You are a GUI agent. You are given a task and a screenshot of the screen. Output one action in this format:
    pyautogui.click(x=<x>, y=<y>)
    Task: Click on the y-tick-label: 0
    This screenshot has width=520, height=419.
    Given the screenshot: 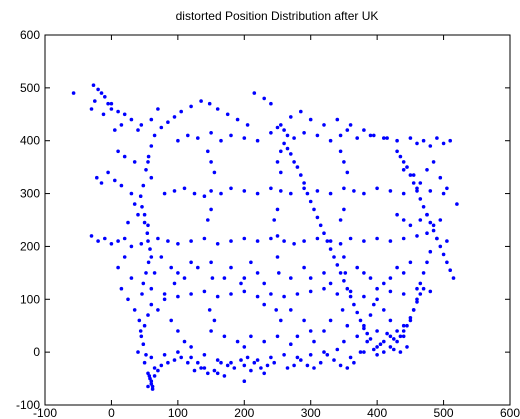 What is the action you would take?
    pyautogui.click(x=36, y=352)
    